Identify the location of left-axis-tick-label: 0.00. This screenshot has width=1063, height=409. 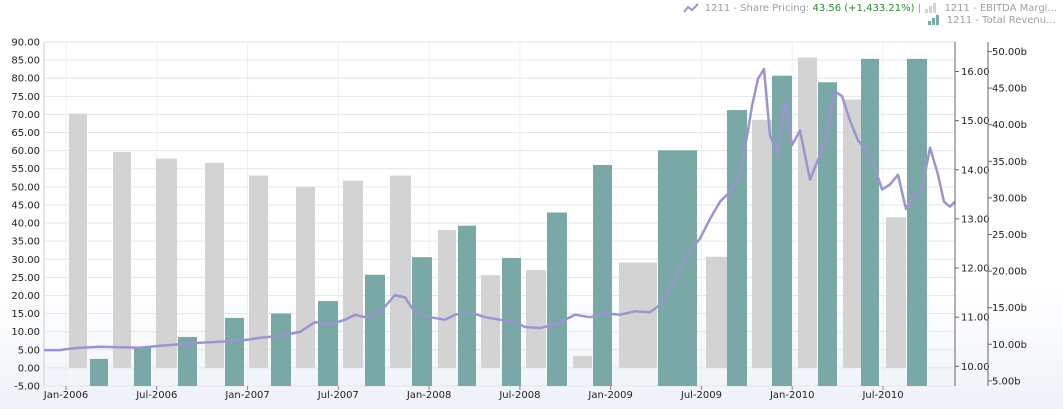
(29, 368).